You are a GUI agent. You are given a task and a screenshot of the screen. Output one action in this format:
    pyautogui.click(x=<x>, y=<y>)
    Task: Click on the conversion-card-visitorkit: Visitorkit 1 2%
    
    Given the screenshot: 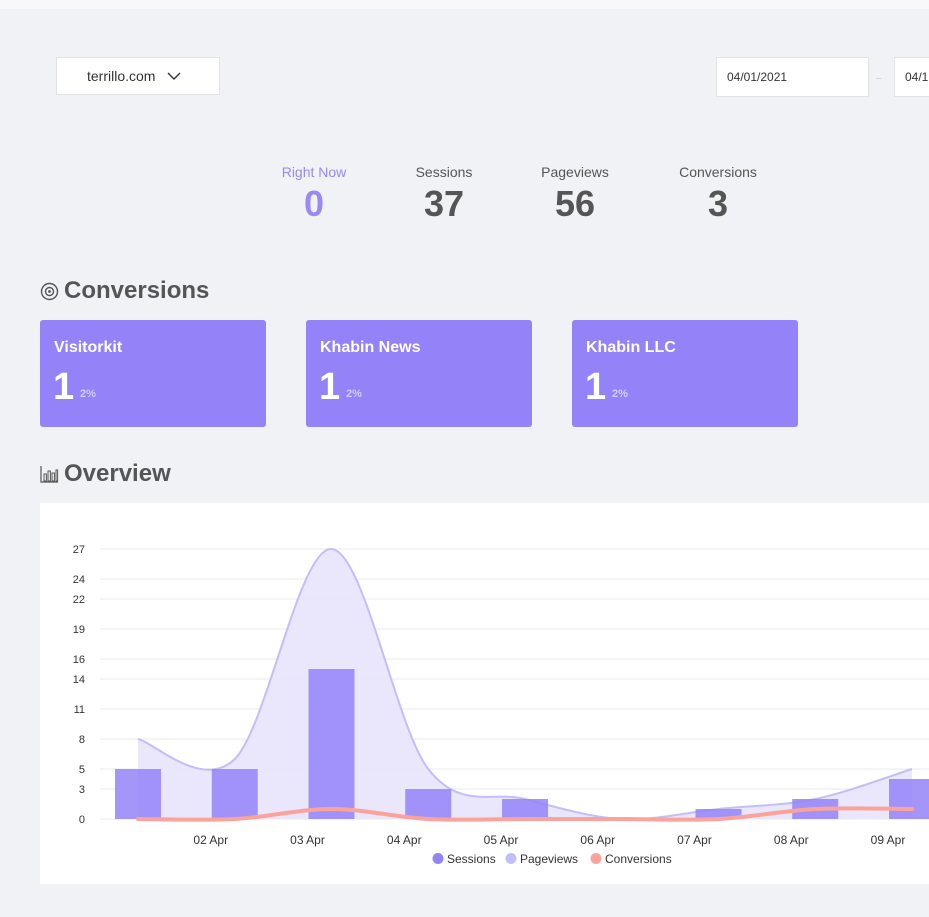 What is the action you would take?
    pyautogui.click(x=153, y=373)
    